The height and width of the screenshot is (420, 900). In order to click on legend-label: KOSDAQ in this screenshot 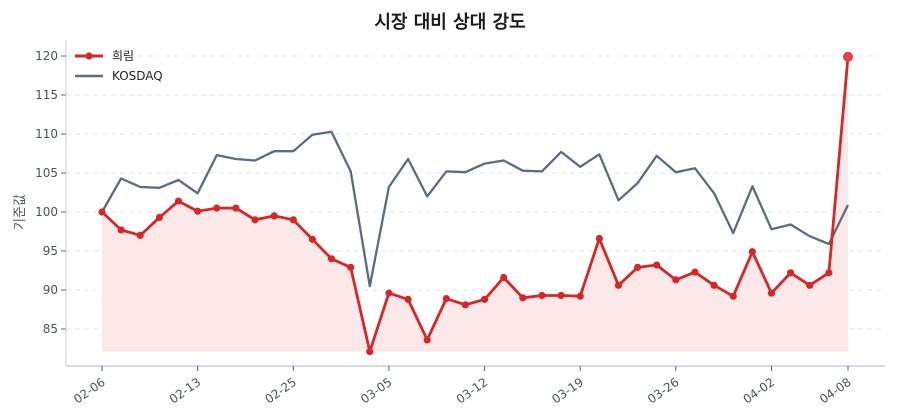, I will do `click(137, 76)`.